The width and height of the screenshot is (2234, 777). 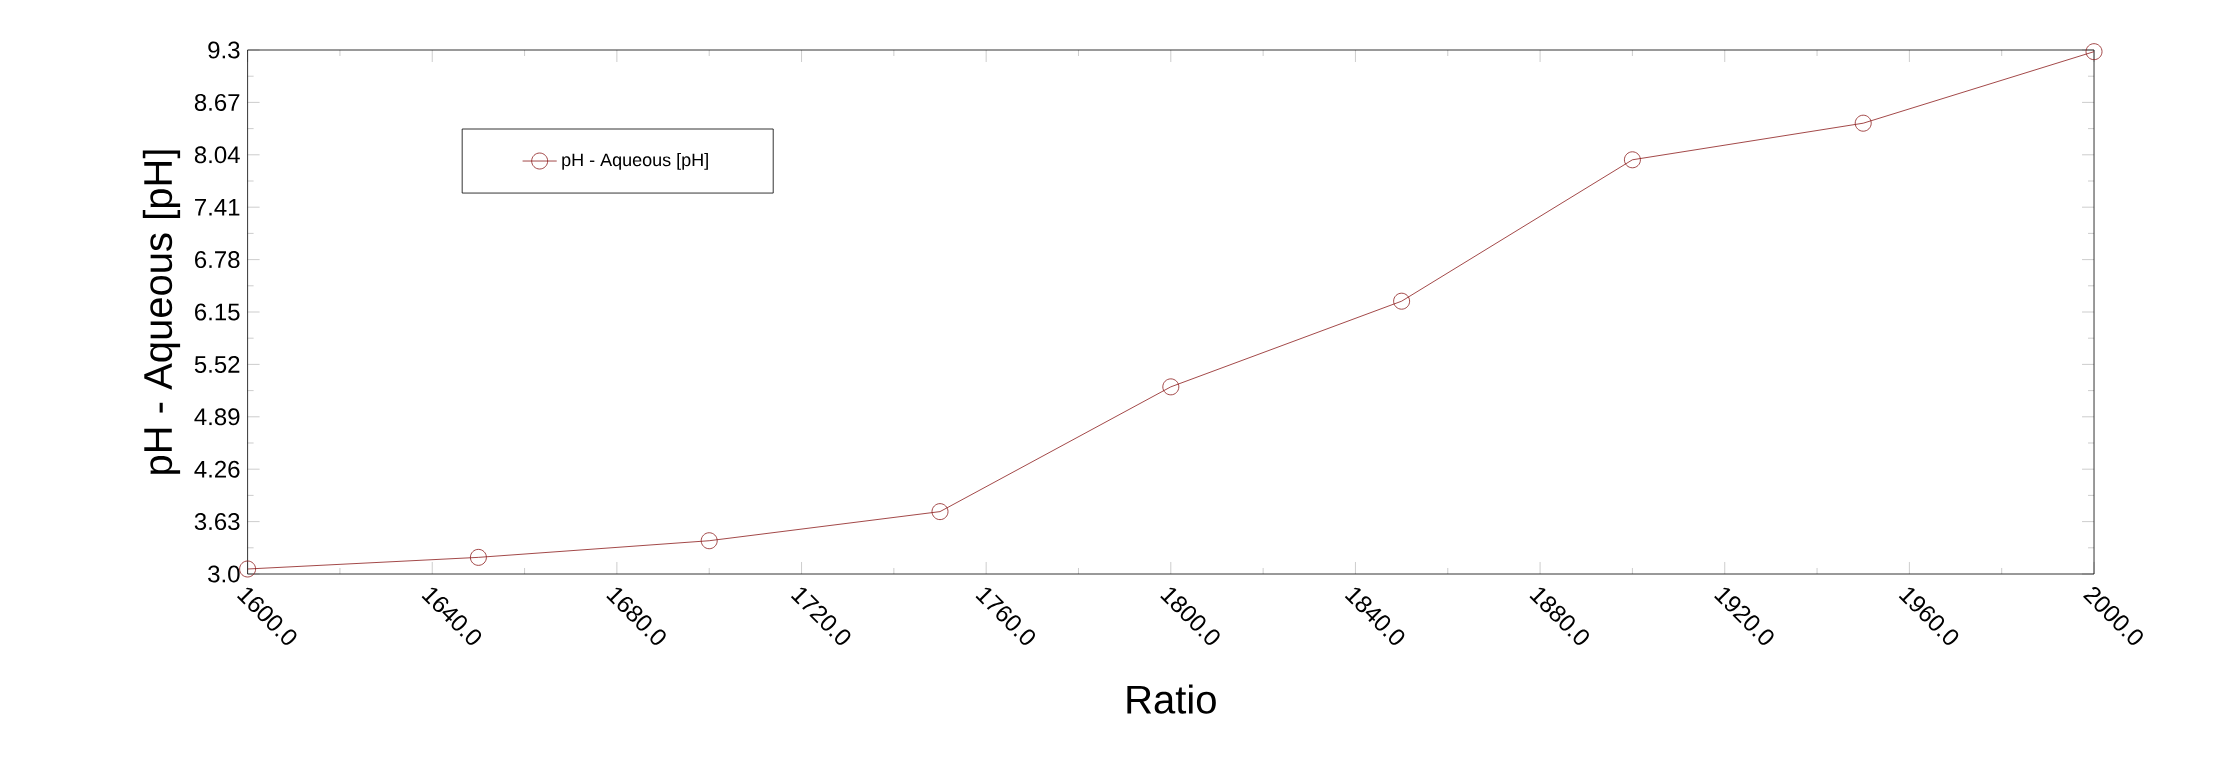 What do you see at coordinates (217, 522) in the screenshot?
I see `y-tick-label: 3.63` at bounding box center [217, 522].